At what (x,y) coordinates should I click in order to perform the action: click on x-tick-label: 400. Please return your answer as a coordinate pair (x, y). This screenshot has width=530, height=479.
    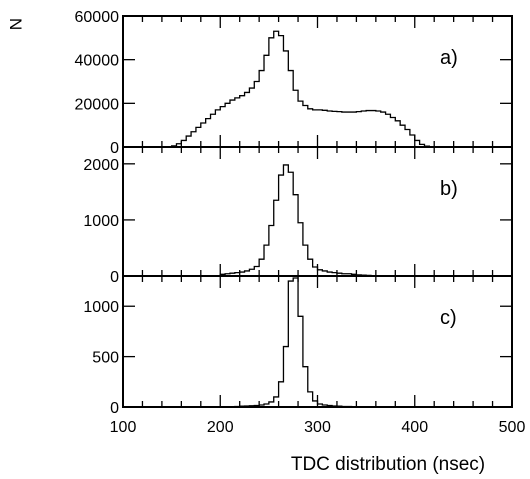
    Looking at the image, I should click on (414, 427).